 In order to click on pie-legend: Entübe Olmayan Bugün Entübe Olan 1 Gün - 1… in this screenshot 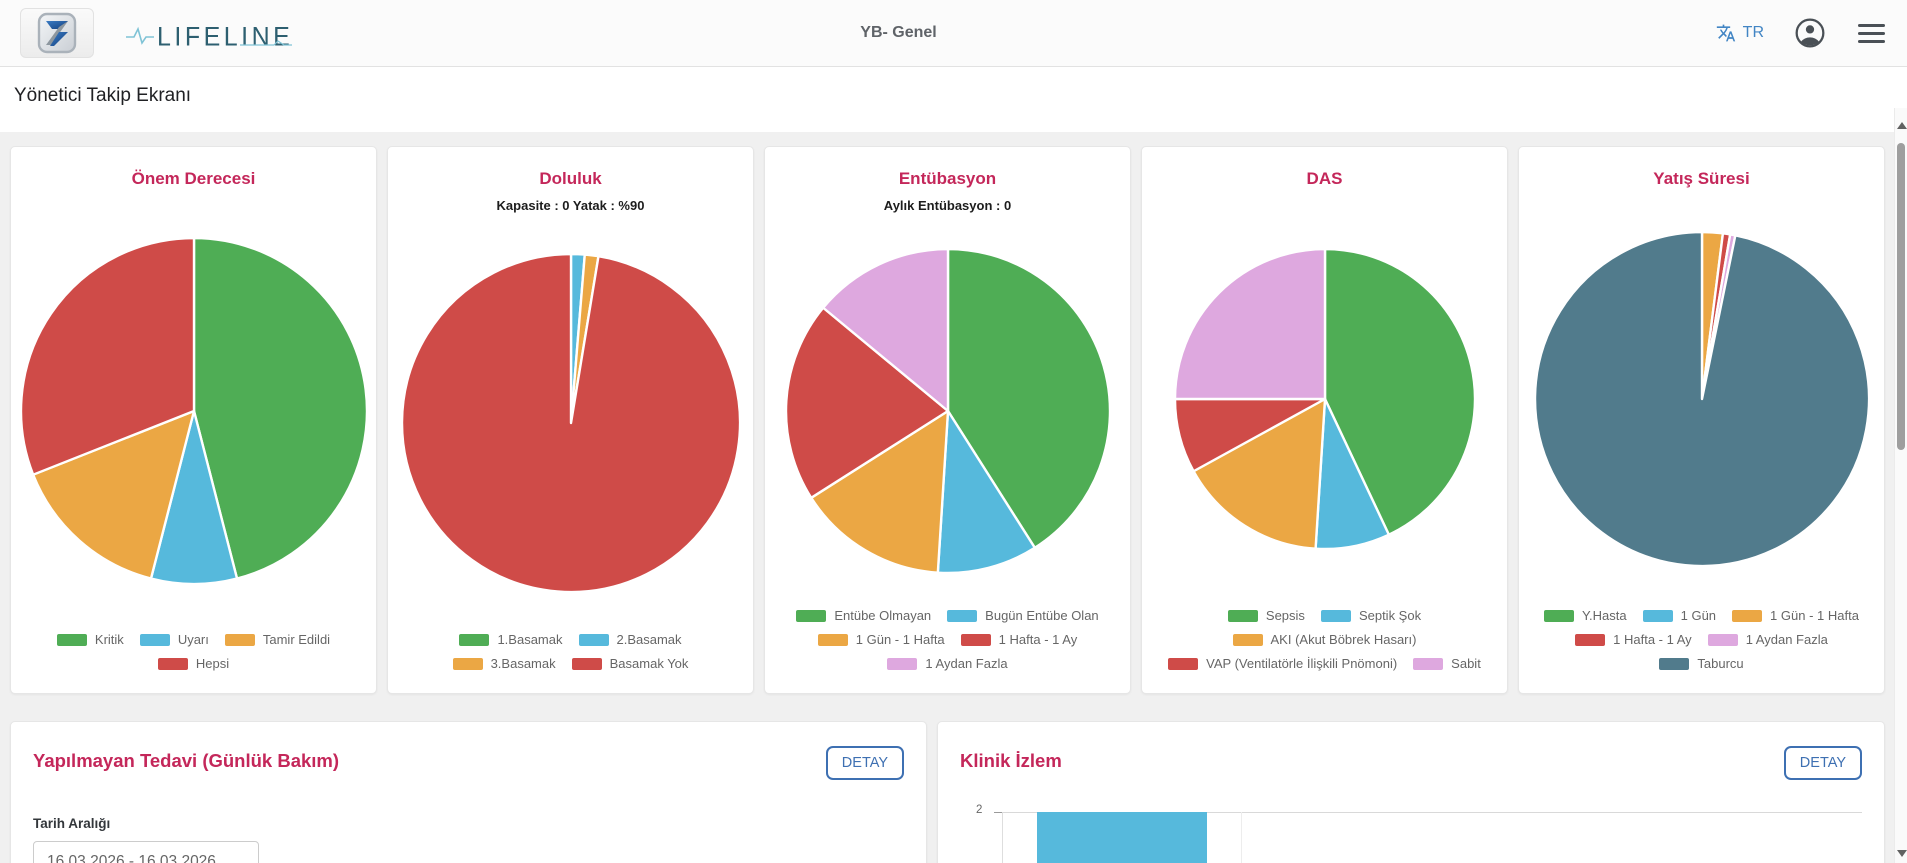, I will do `click(948, 641)`.